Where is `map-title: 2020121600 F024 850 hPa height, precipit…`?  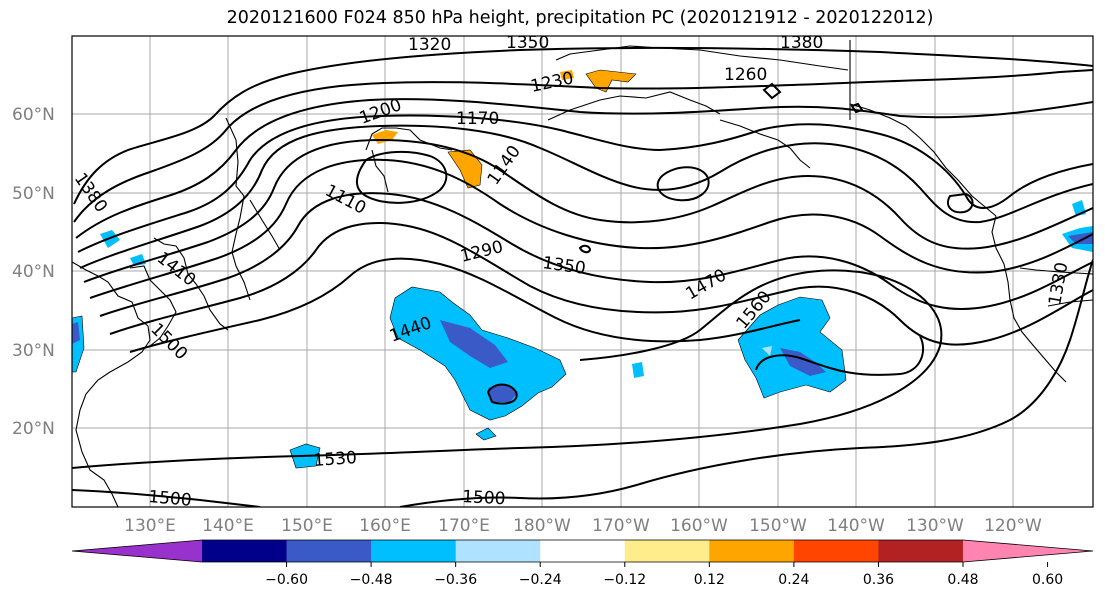 map-title: 2020121600 F024 850 hPa height, precipit… is located at coordinates (580, 18).